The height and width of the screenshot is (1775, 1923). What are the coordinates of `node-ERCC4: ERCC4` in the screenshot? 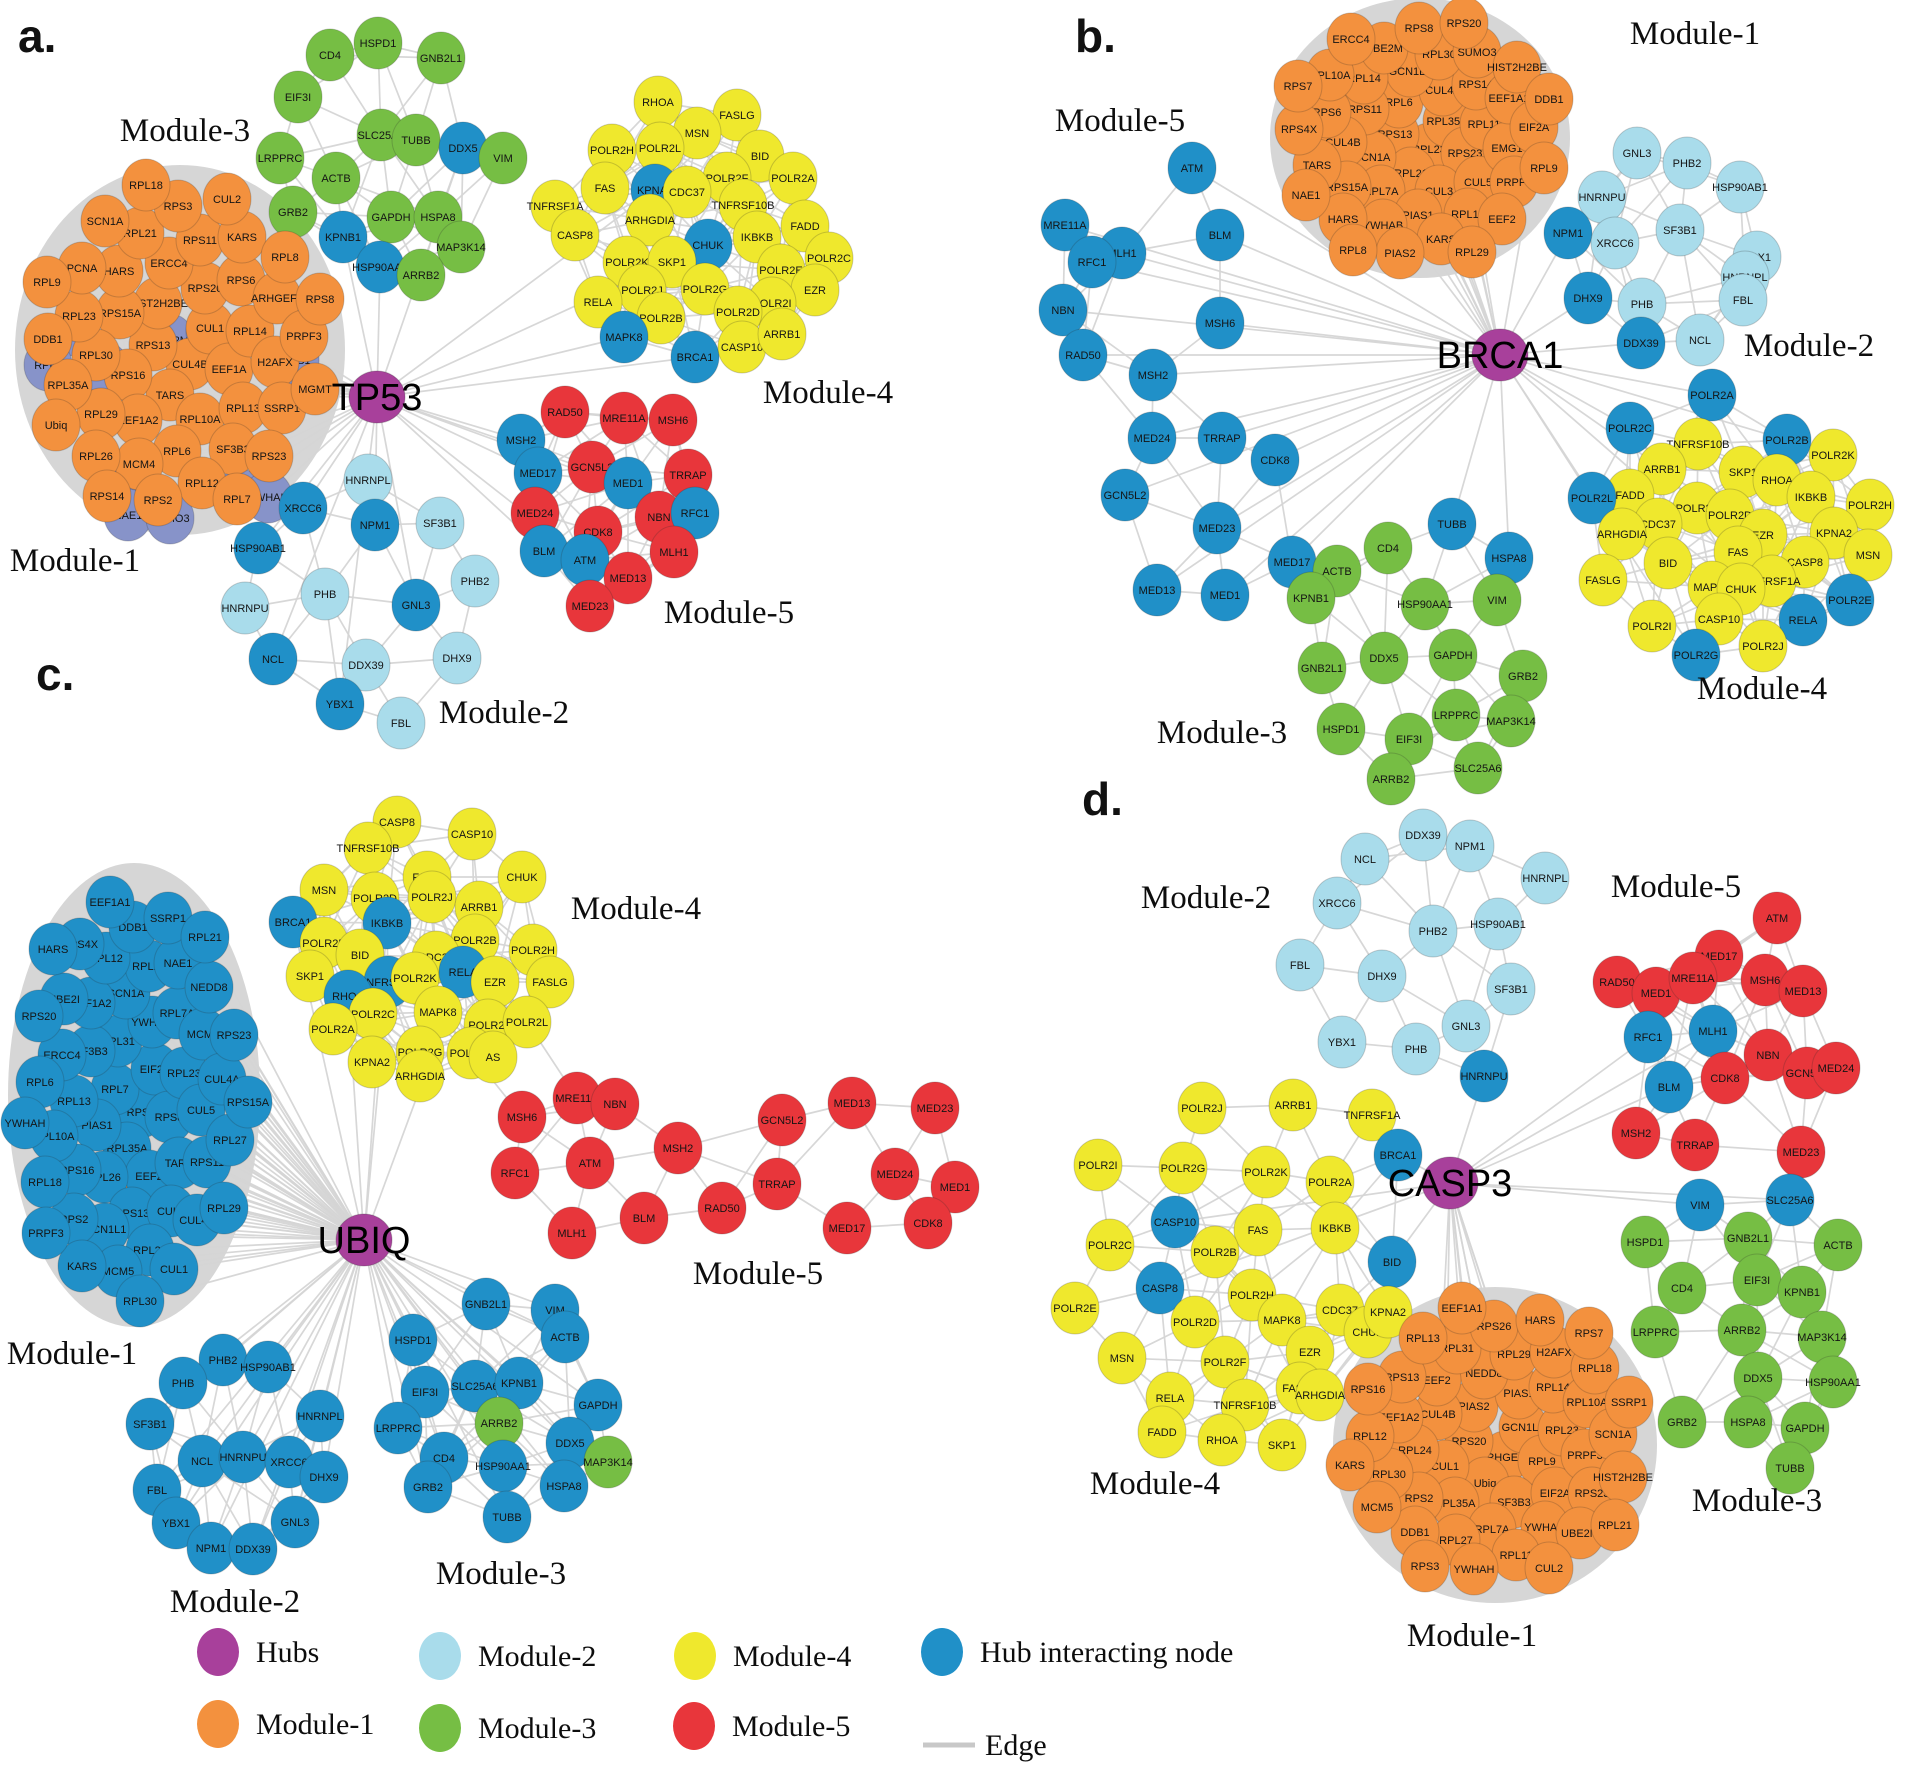 It's located at (1351, 39).